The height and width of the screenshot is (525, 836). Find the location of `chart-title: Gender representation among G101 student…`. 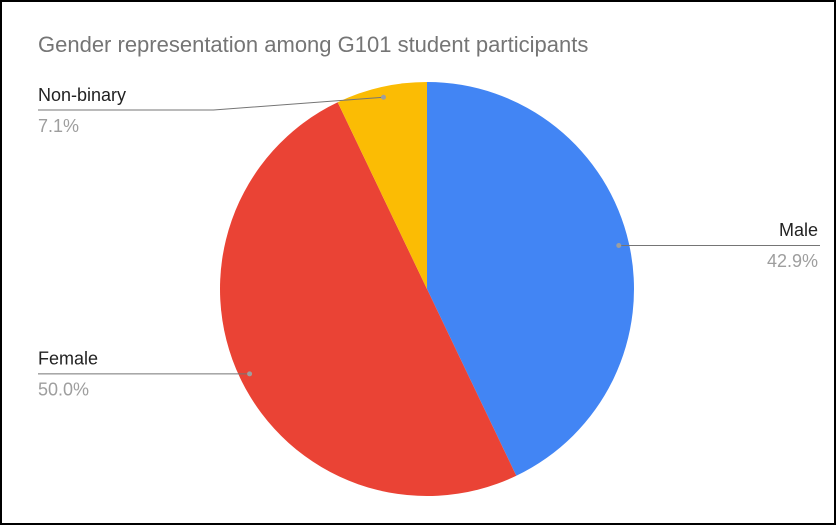

chart-title: Gender representation among G101 student… is located at coordinates (313, 44).